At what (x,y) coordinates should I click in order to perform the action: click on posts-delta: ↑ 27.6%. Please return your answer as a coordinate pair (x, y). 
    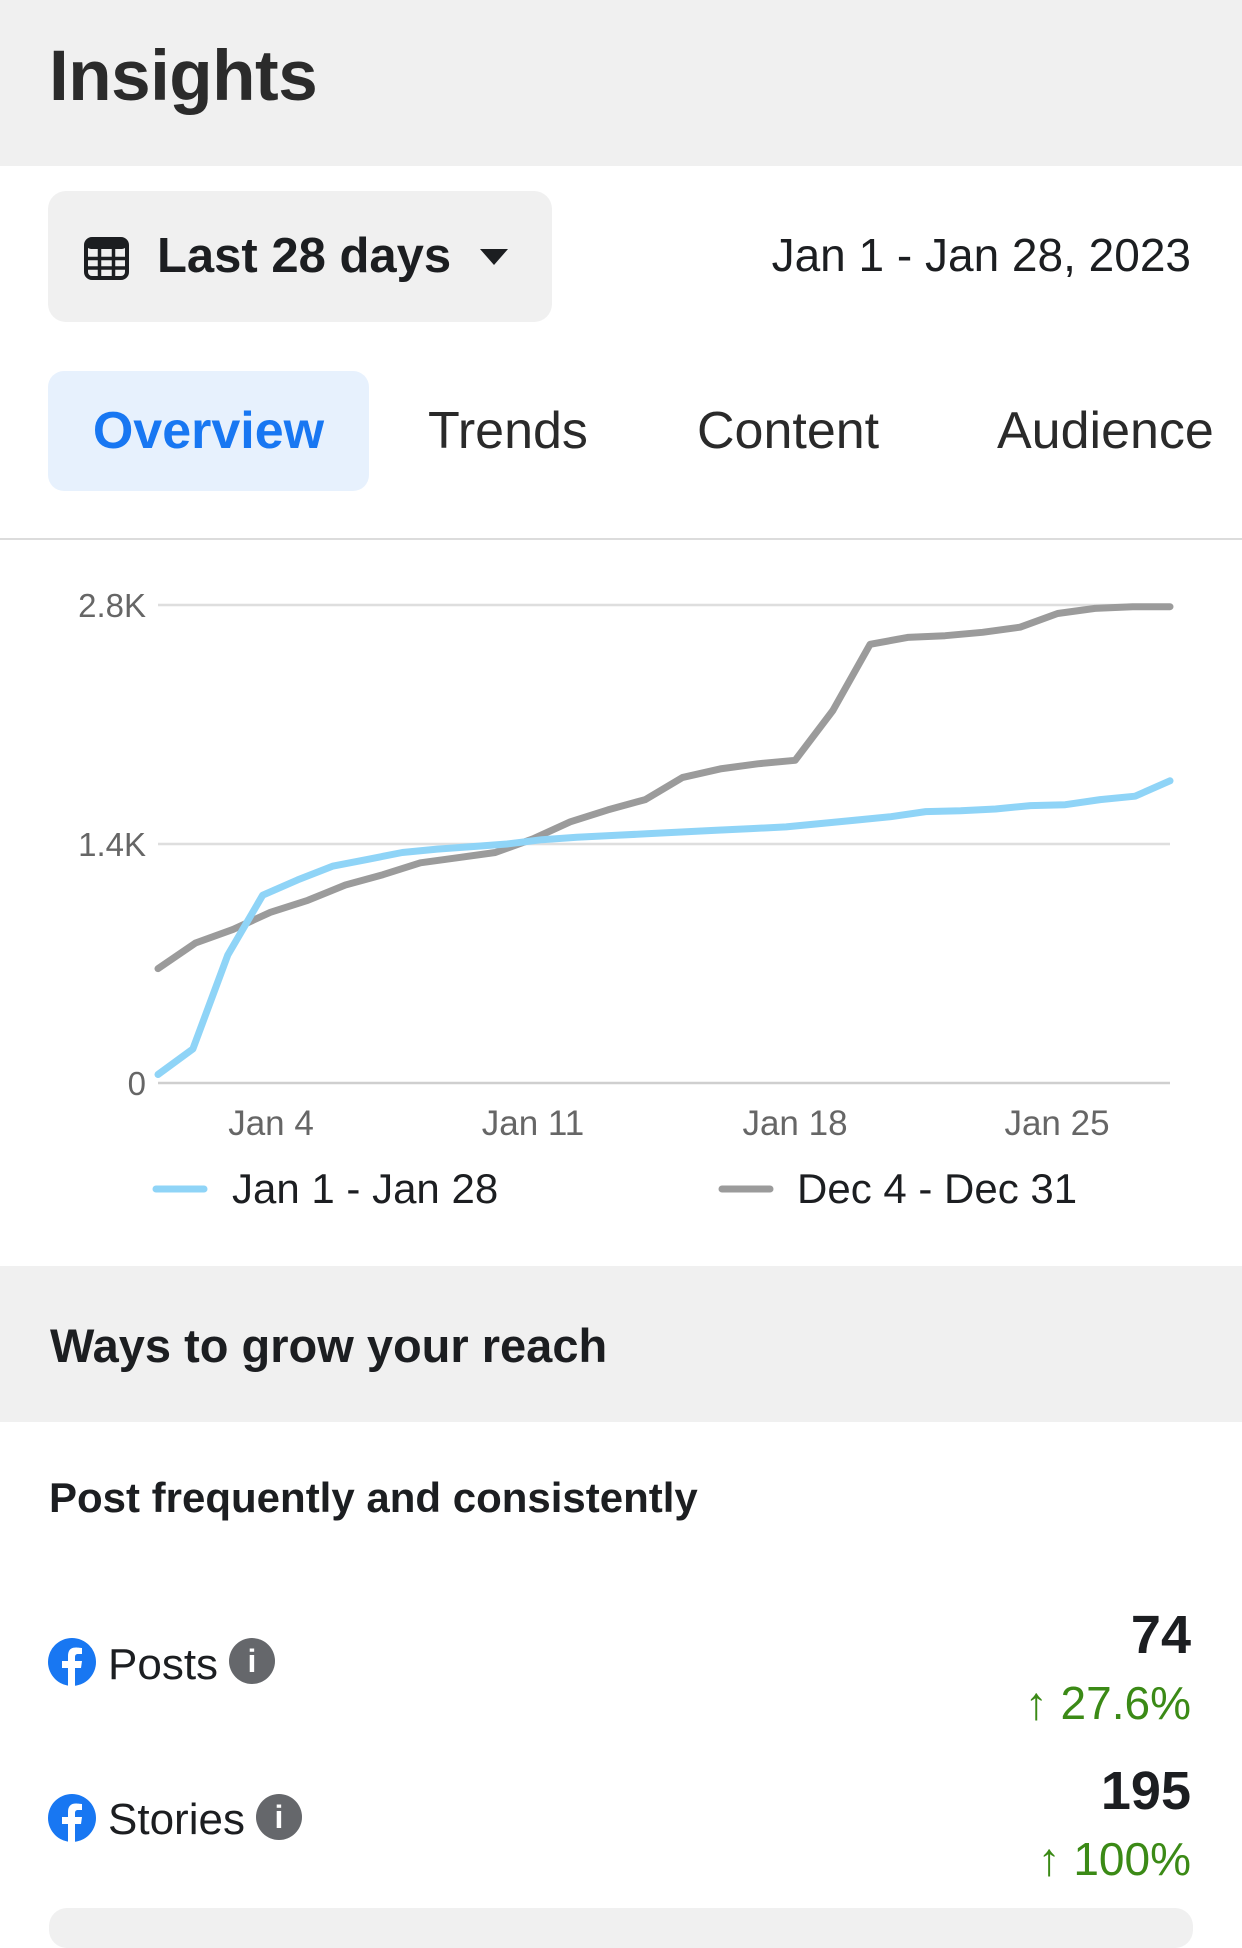
    Looking at the image, I should click on (1107, 1703).